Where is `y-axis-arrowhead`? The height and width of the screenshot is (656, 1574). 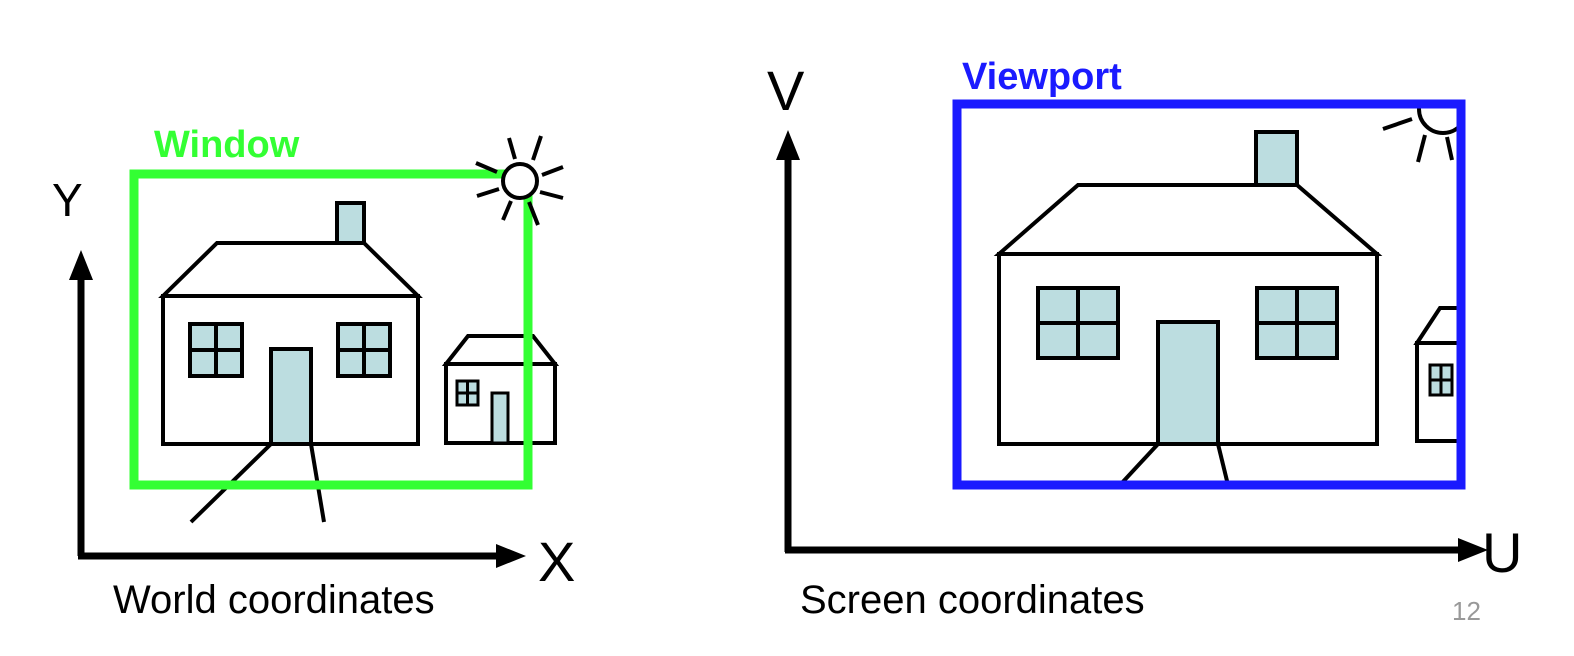
y-axis-arrowhead is located at coordinates (81, 265).